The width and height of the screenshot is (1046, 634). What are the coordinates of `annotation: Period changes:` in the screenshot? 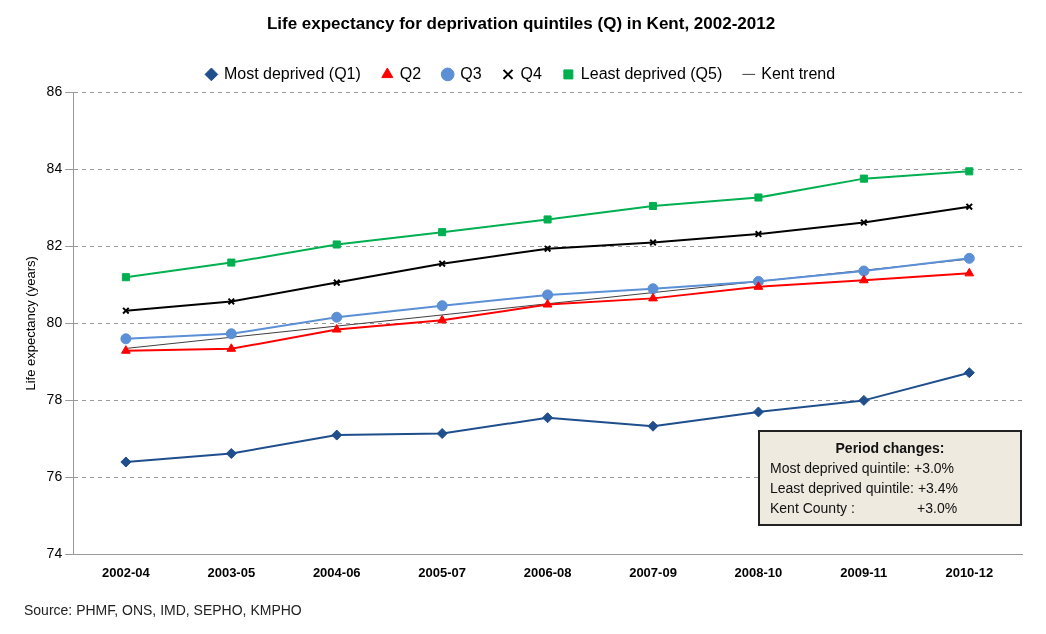 It's located at (890, 448).